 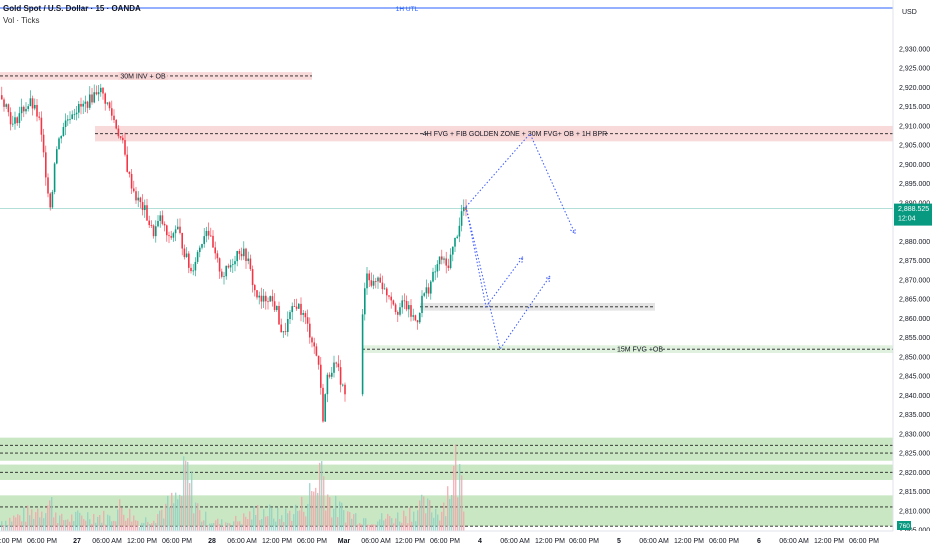 What do you see at coordinates (914, 107) in the screenshot?
I see `y-tick-label: 2,915.000` at bounding box center [914, 107].